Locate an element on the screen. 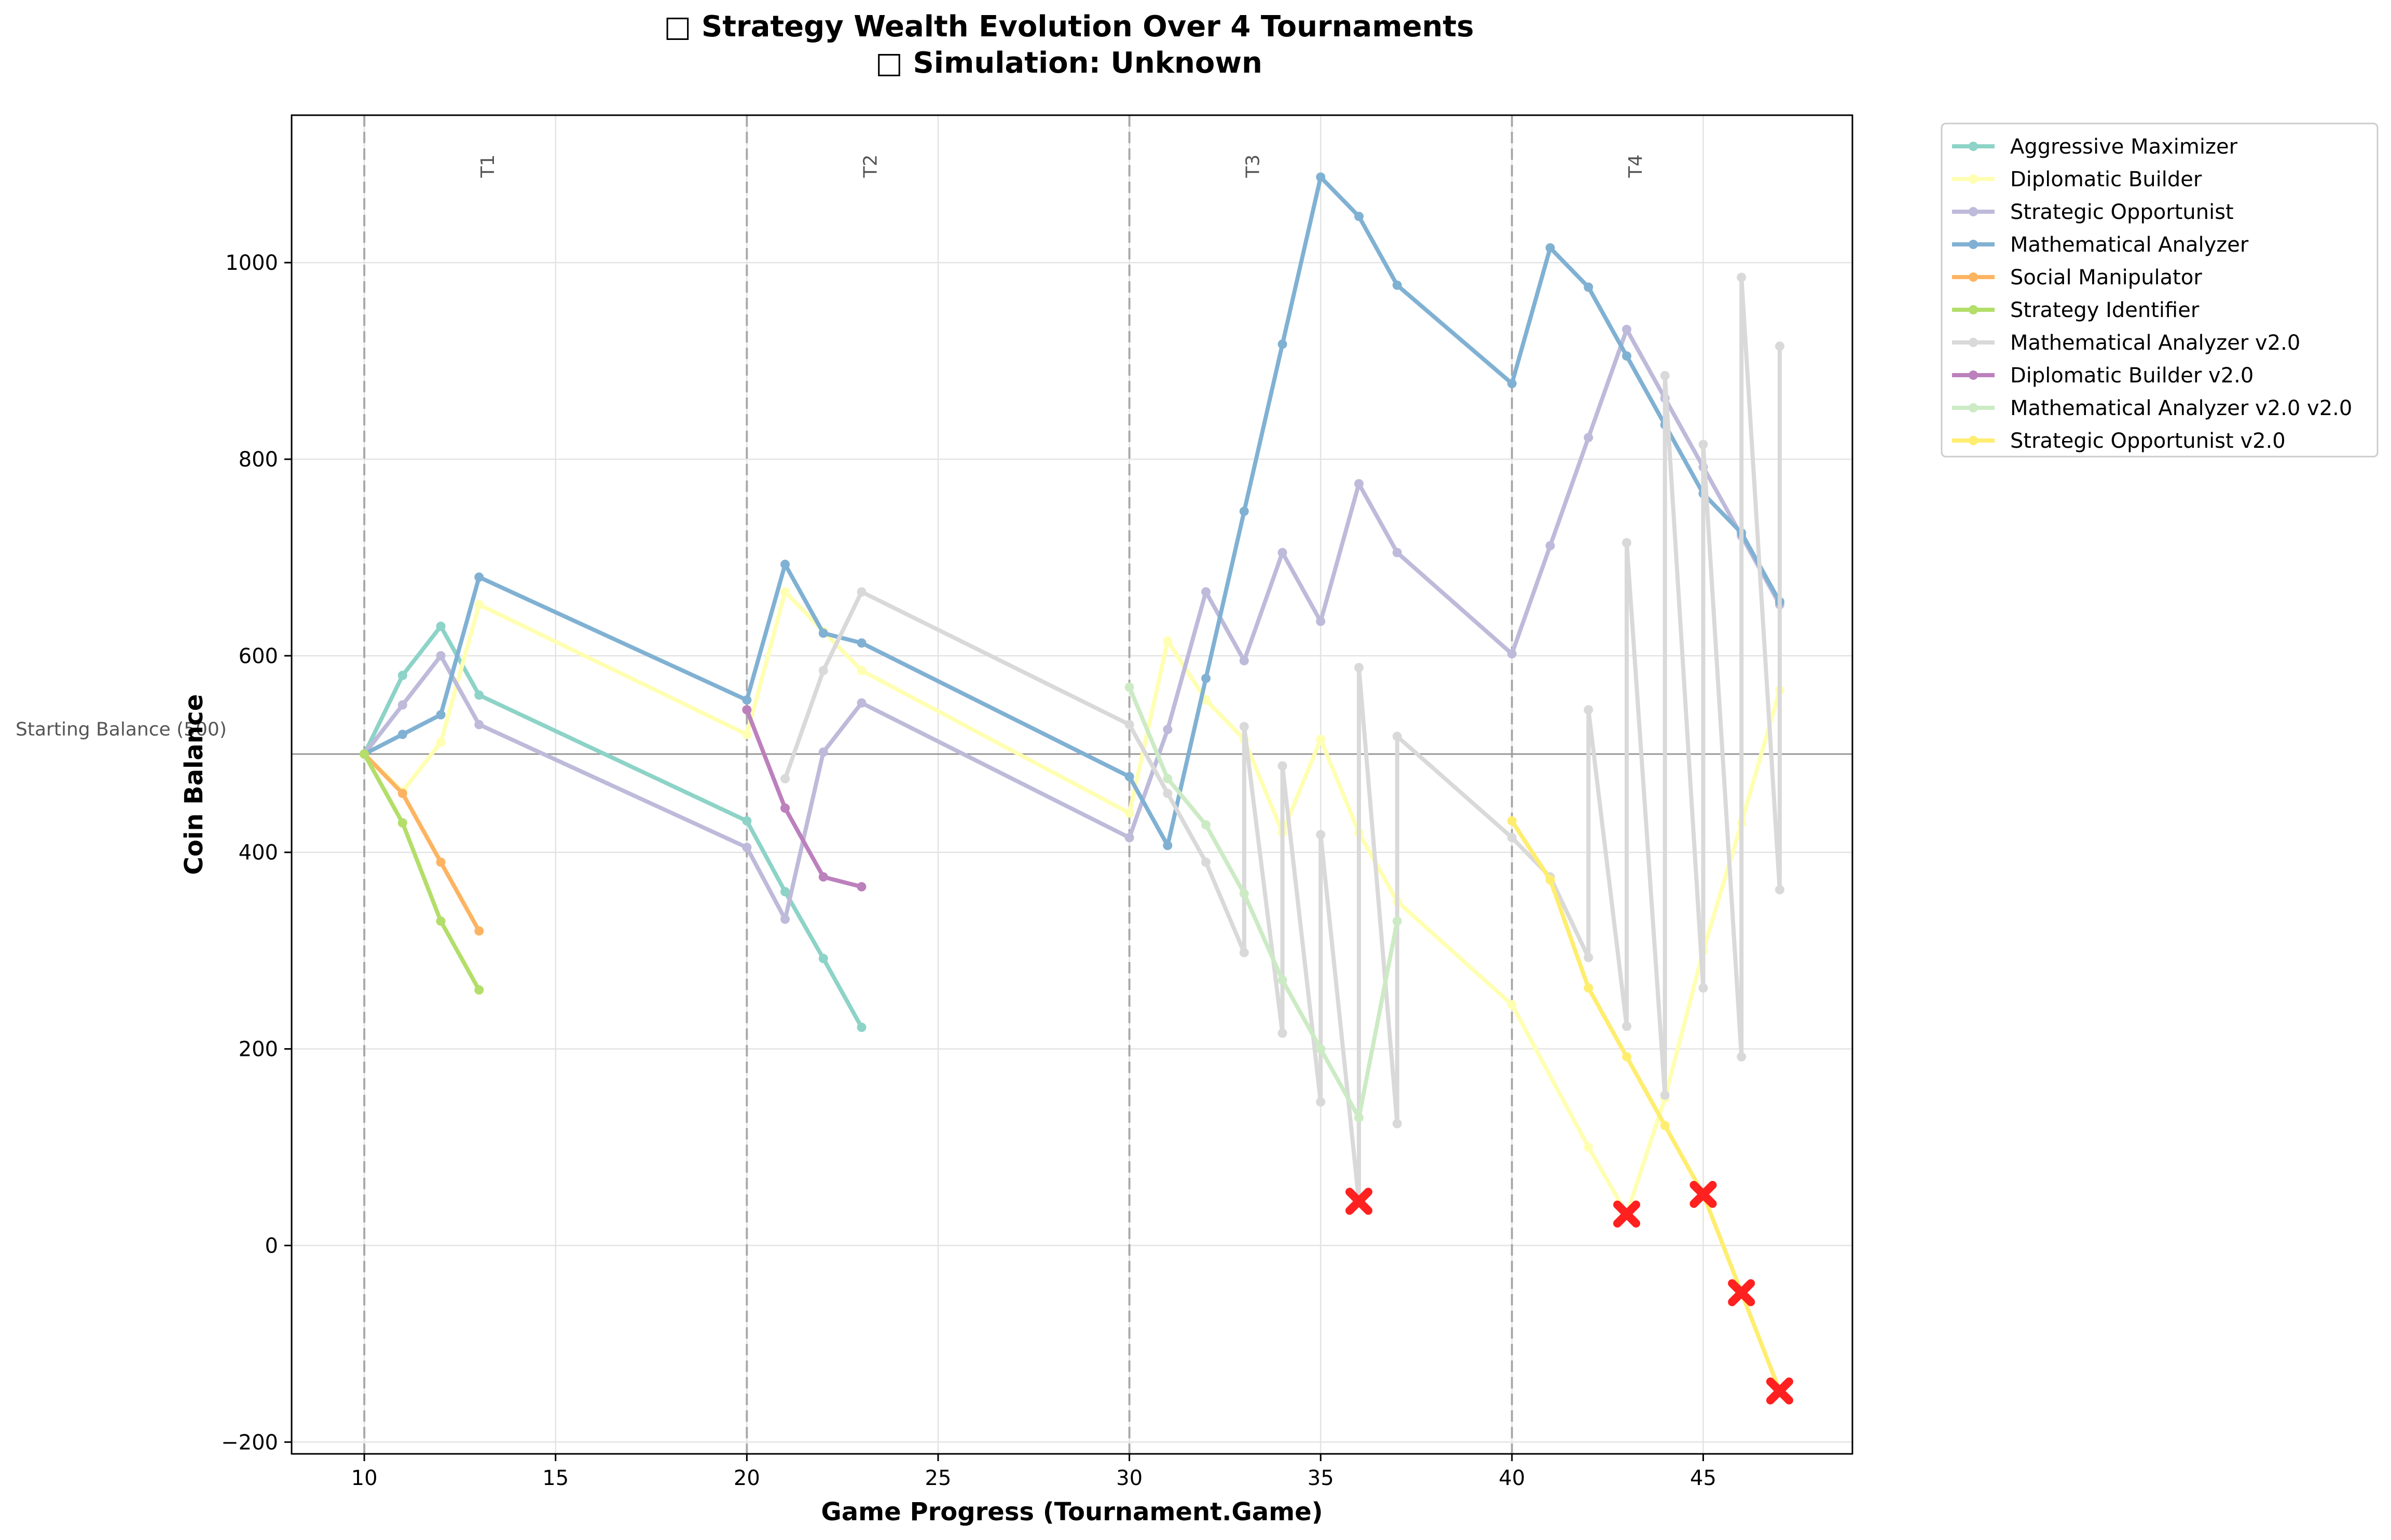 The width and height of the screenshot is (2391, 1540). legend-label: Strategy Identifier is located at coordinates (2105, 310).